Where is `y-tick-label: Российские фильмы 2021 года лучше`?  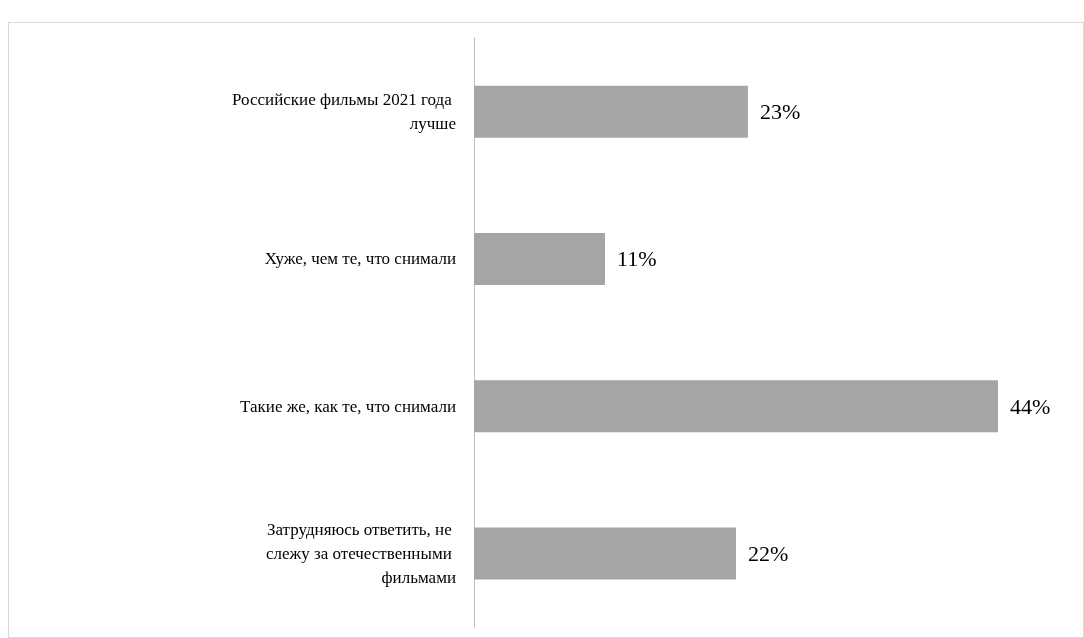
y-tick-label: Российские фильмы 2021 года лучше is located at coordinates (344, 112).